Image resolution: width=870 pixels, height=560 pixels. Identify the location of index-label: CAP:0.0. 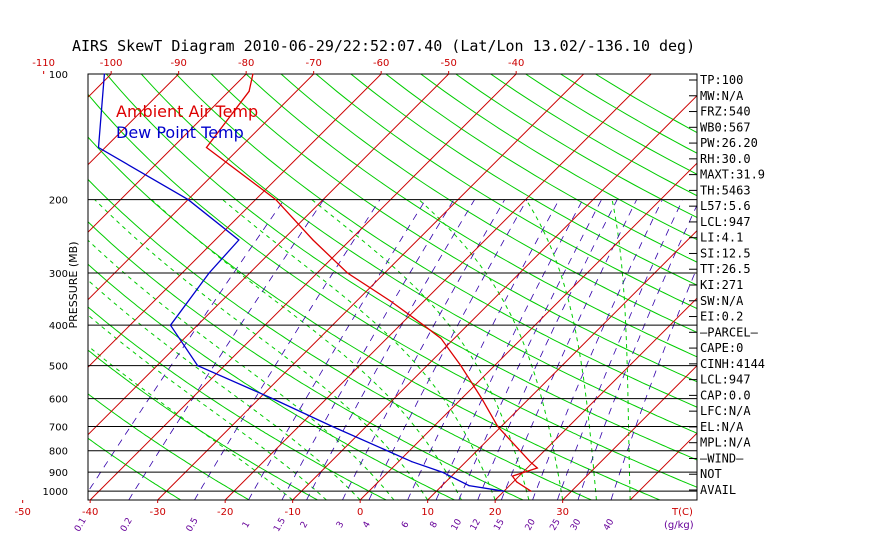
(725, 395).